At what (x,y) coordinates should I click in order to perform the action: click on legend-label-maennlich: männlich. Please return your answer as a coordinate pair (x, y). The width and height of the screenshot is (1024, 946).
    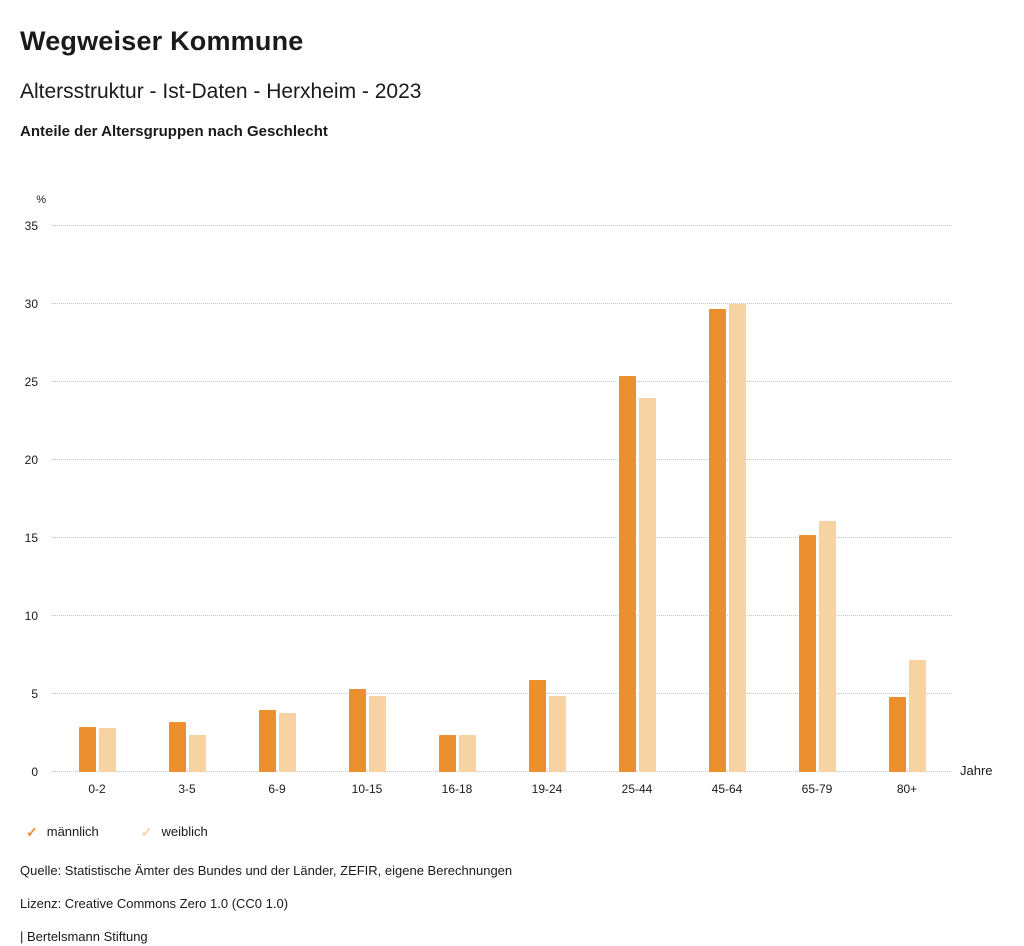
    Looking at the image, I should click on (72, 831).